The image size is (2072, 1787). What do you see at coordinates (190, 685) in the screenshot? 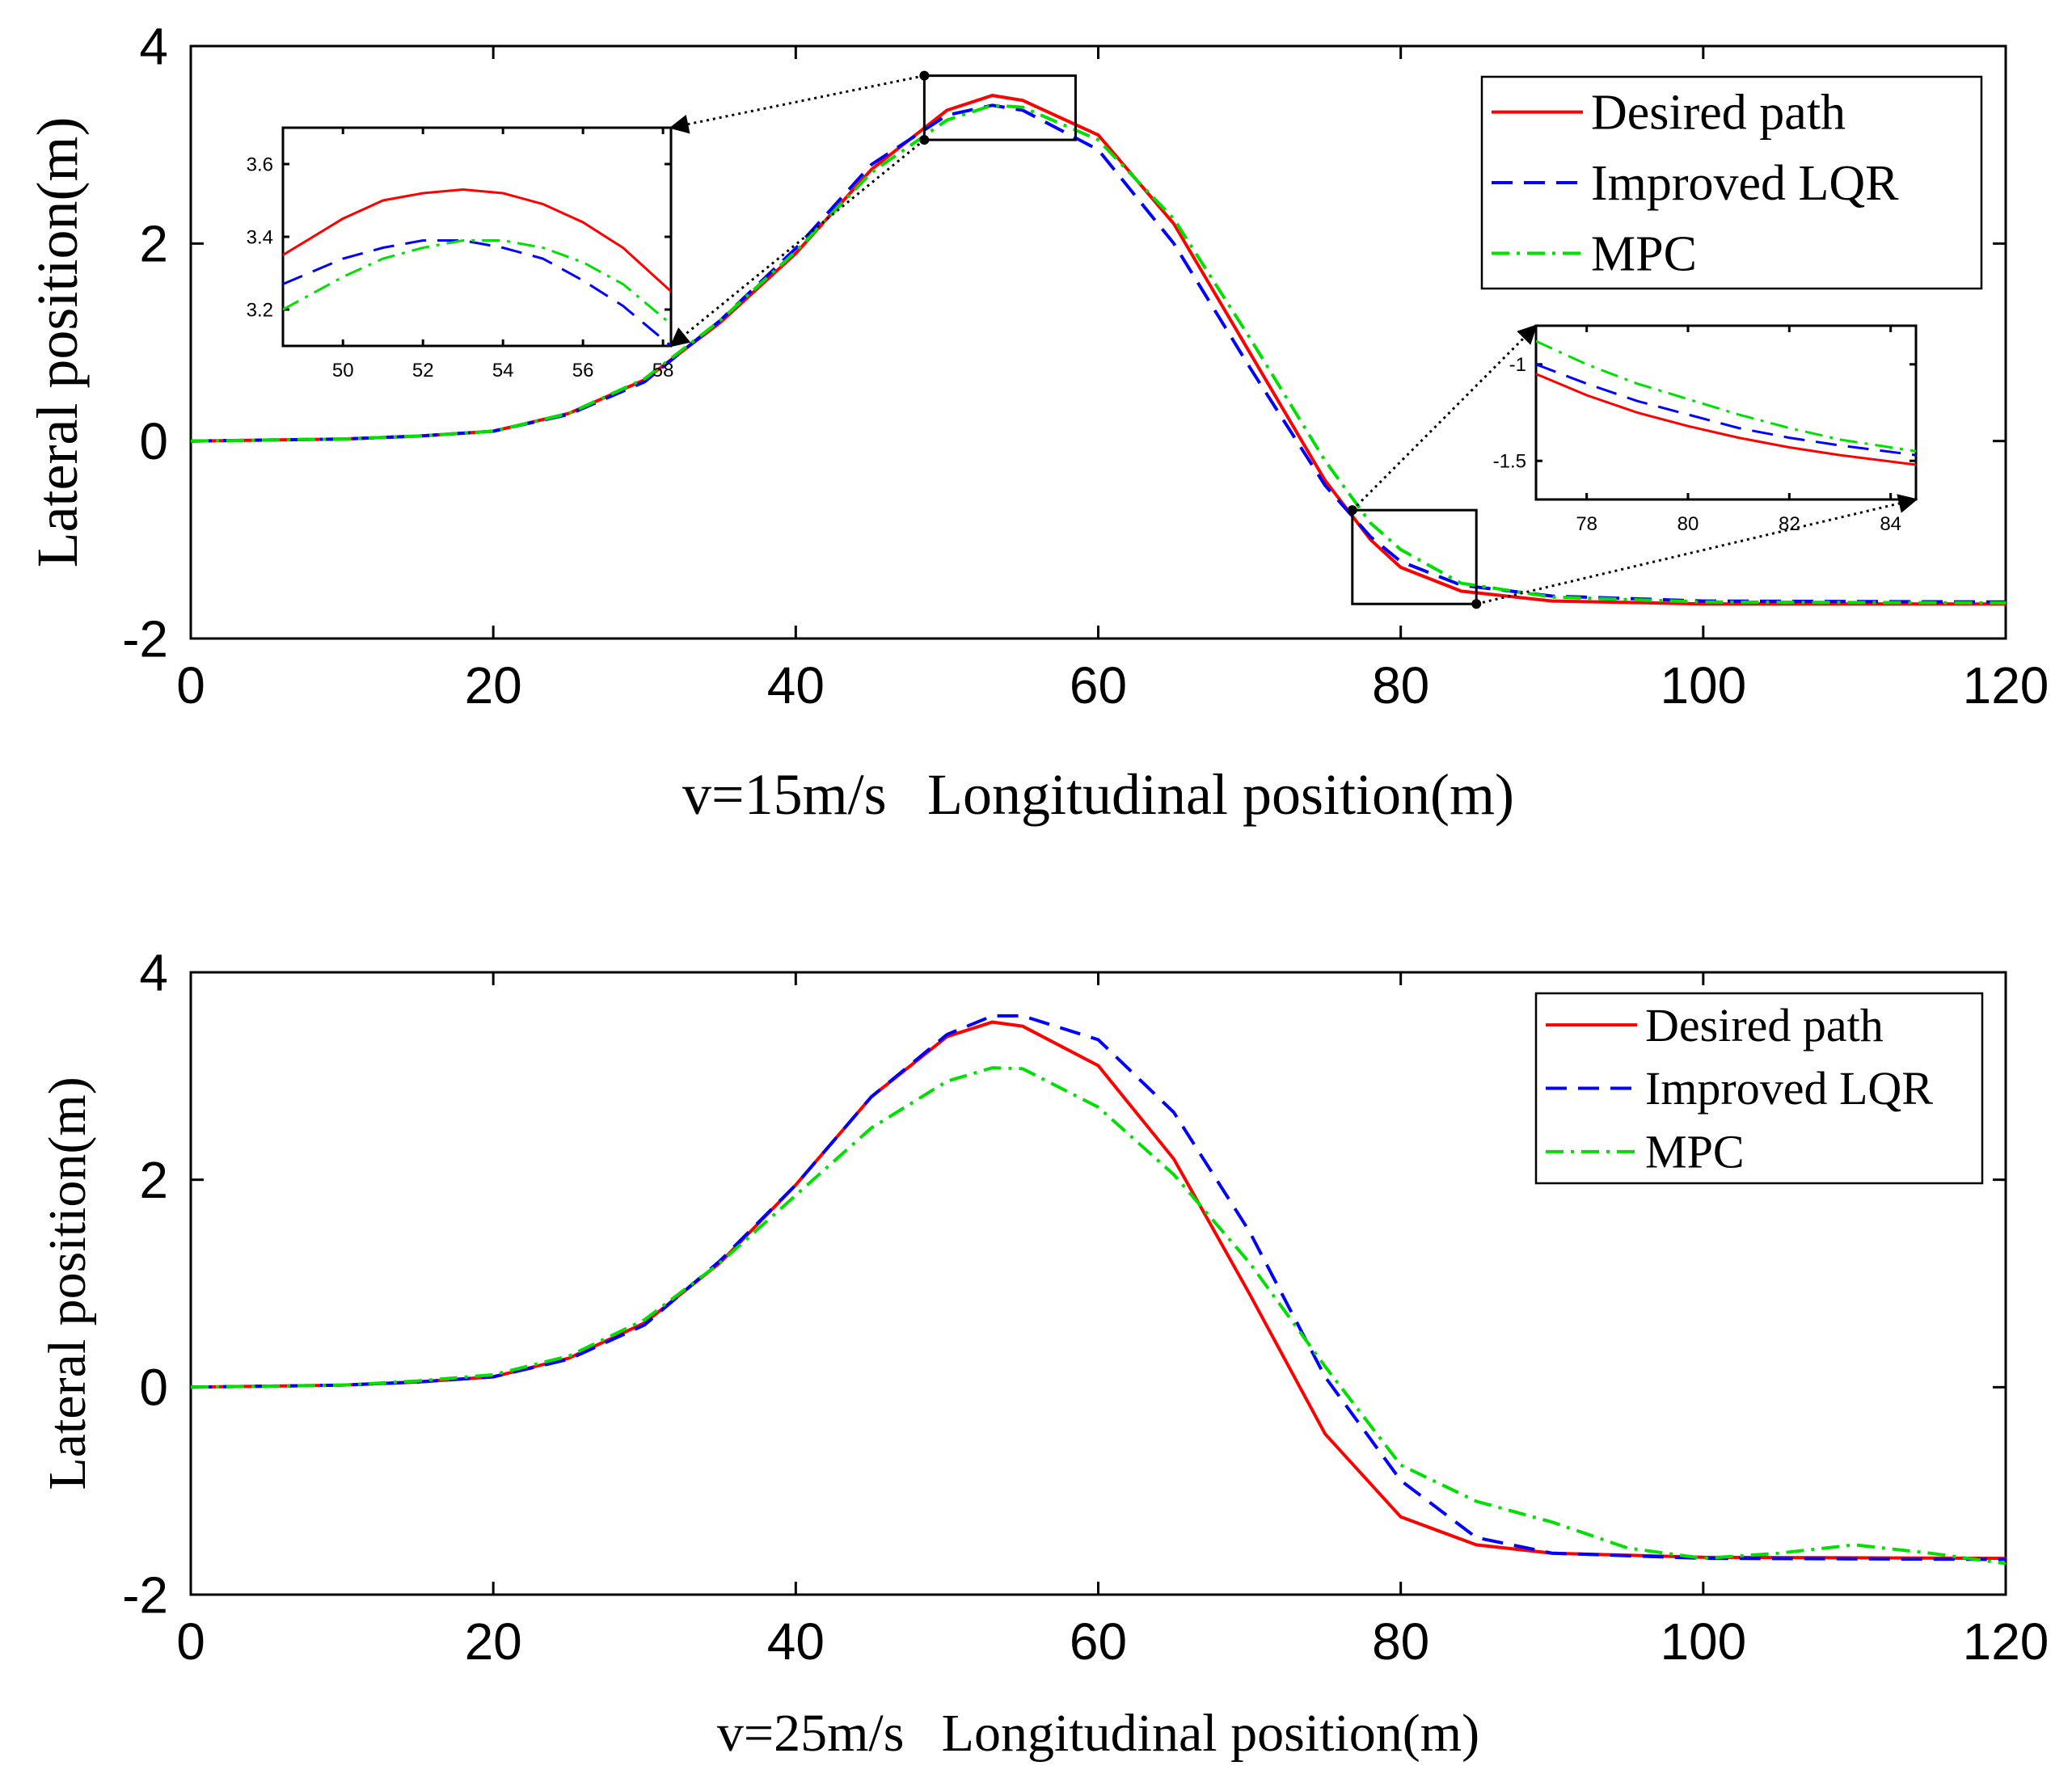
I see `top-x-tick-label: 0` at bounding box center [190, 685].